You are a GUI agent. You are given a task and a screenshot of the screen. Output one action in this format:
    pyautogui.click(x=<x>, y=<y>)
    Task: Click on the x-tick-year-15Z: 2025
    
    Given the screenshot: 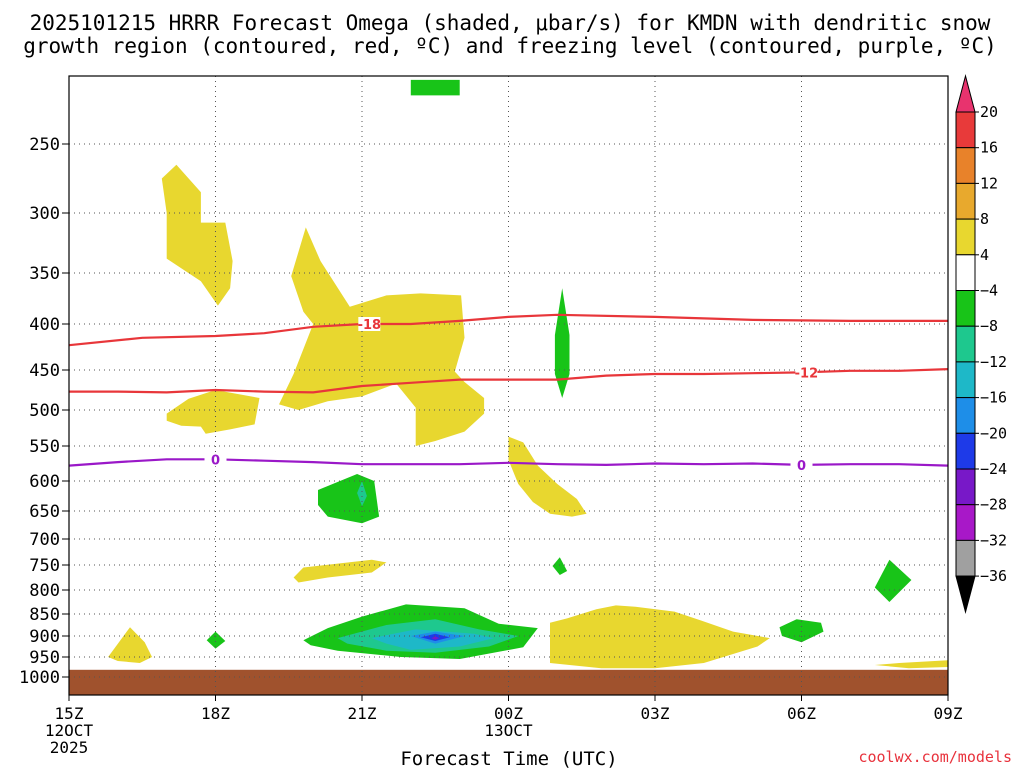 What is the action you would take?
    pyautogui.click(x=69, y=747)
    